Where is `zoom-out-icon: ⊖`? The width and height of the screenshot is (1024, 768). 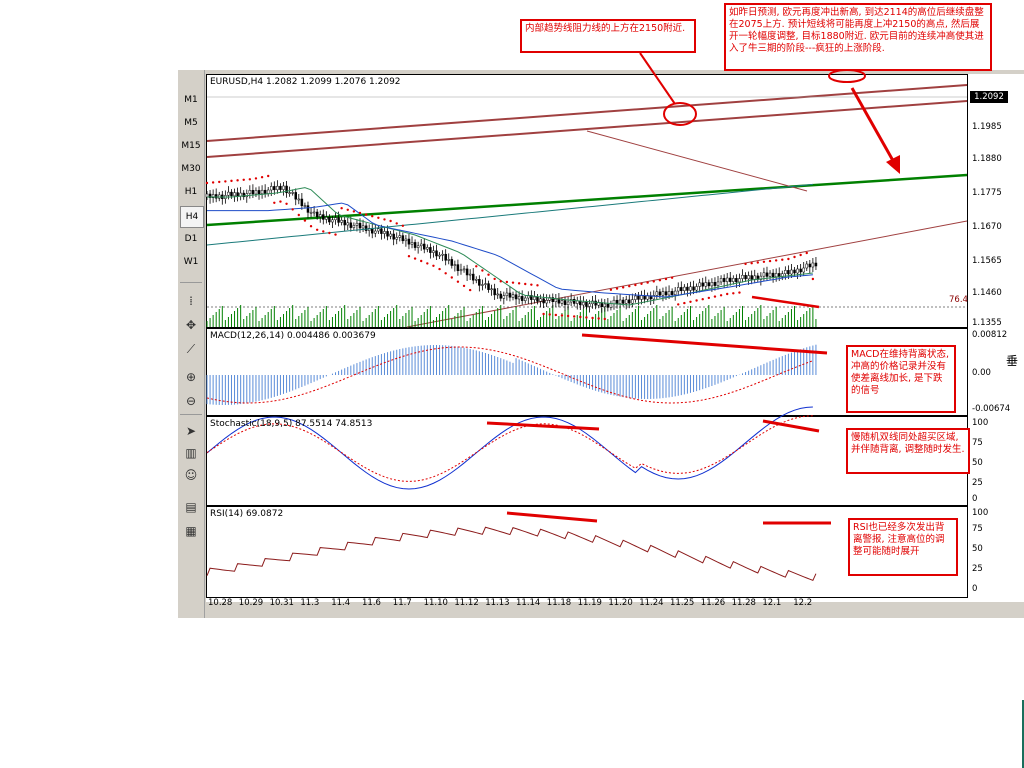 zoom-out-icon: ⊖ is located at coordinates (191, 401).